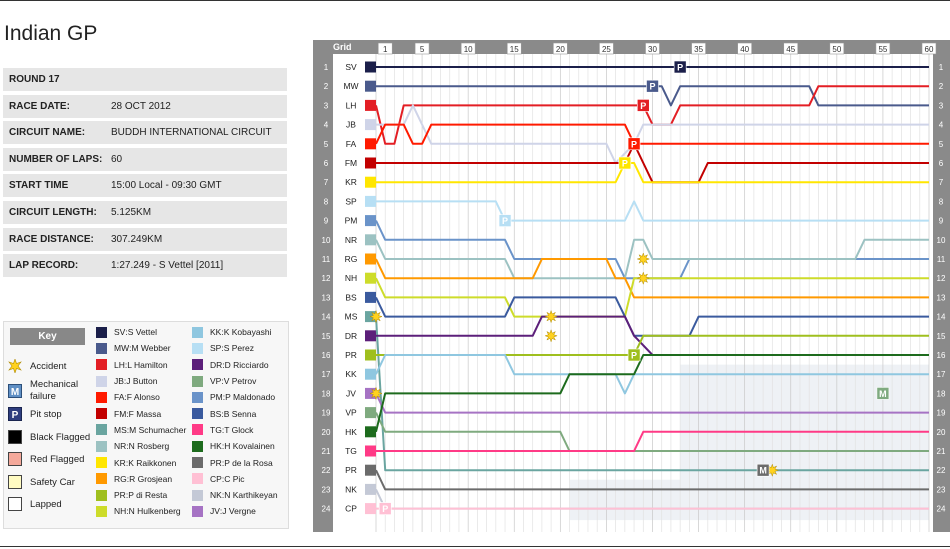 This screenshot has width=950, height=549. What do you see at coordinates (141, 462) in the screenshot?
I see `driver-legend-item: KR: K Raikkonen` at bounding box center [141, 462].